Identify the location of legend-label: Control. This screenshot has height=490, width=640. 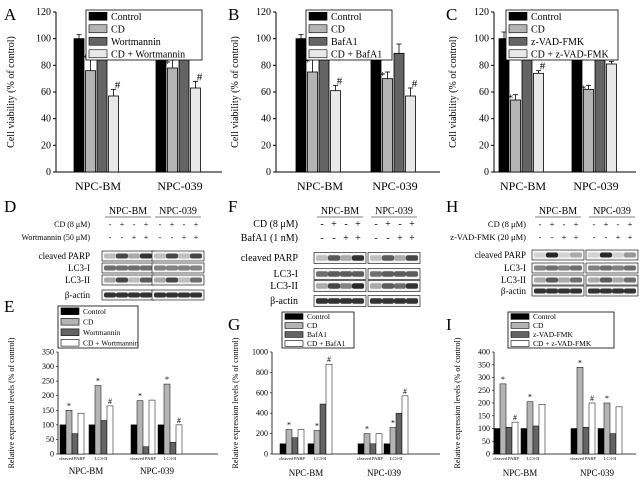
(318, 316).